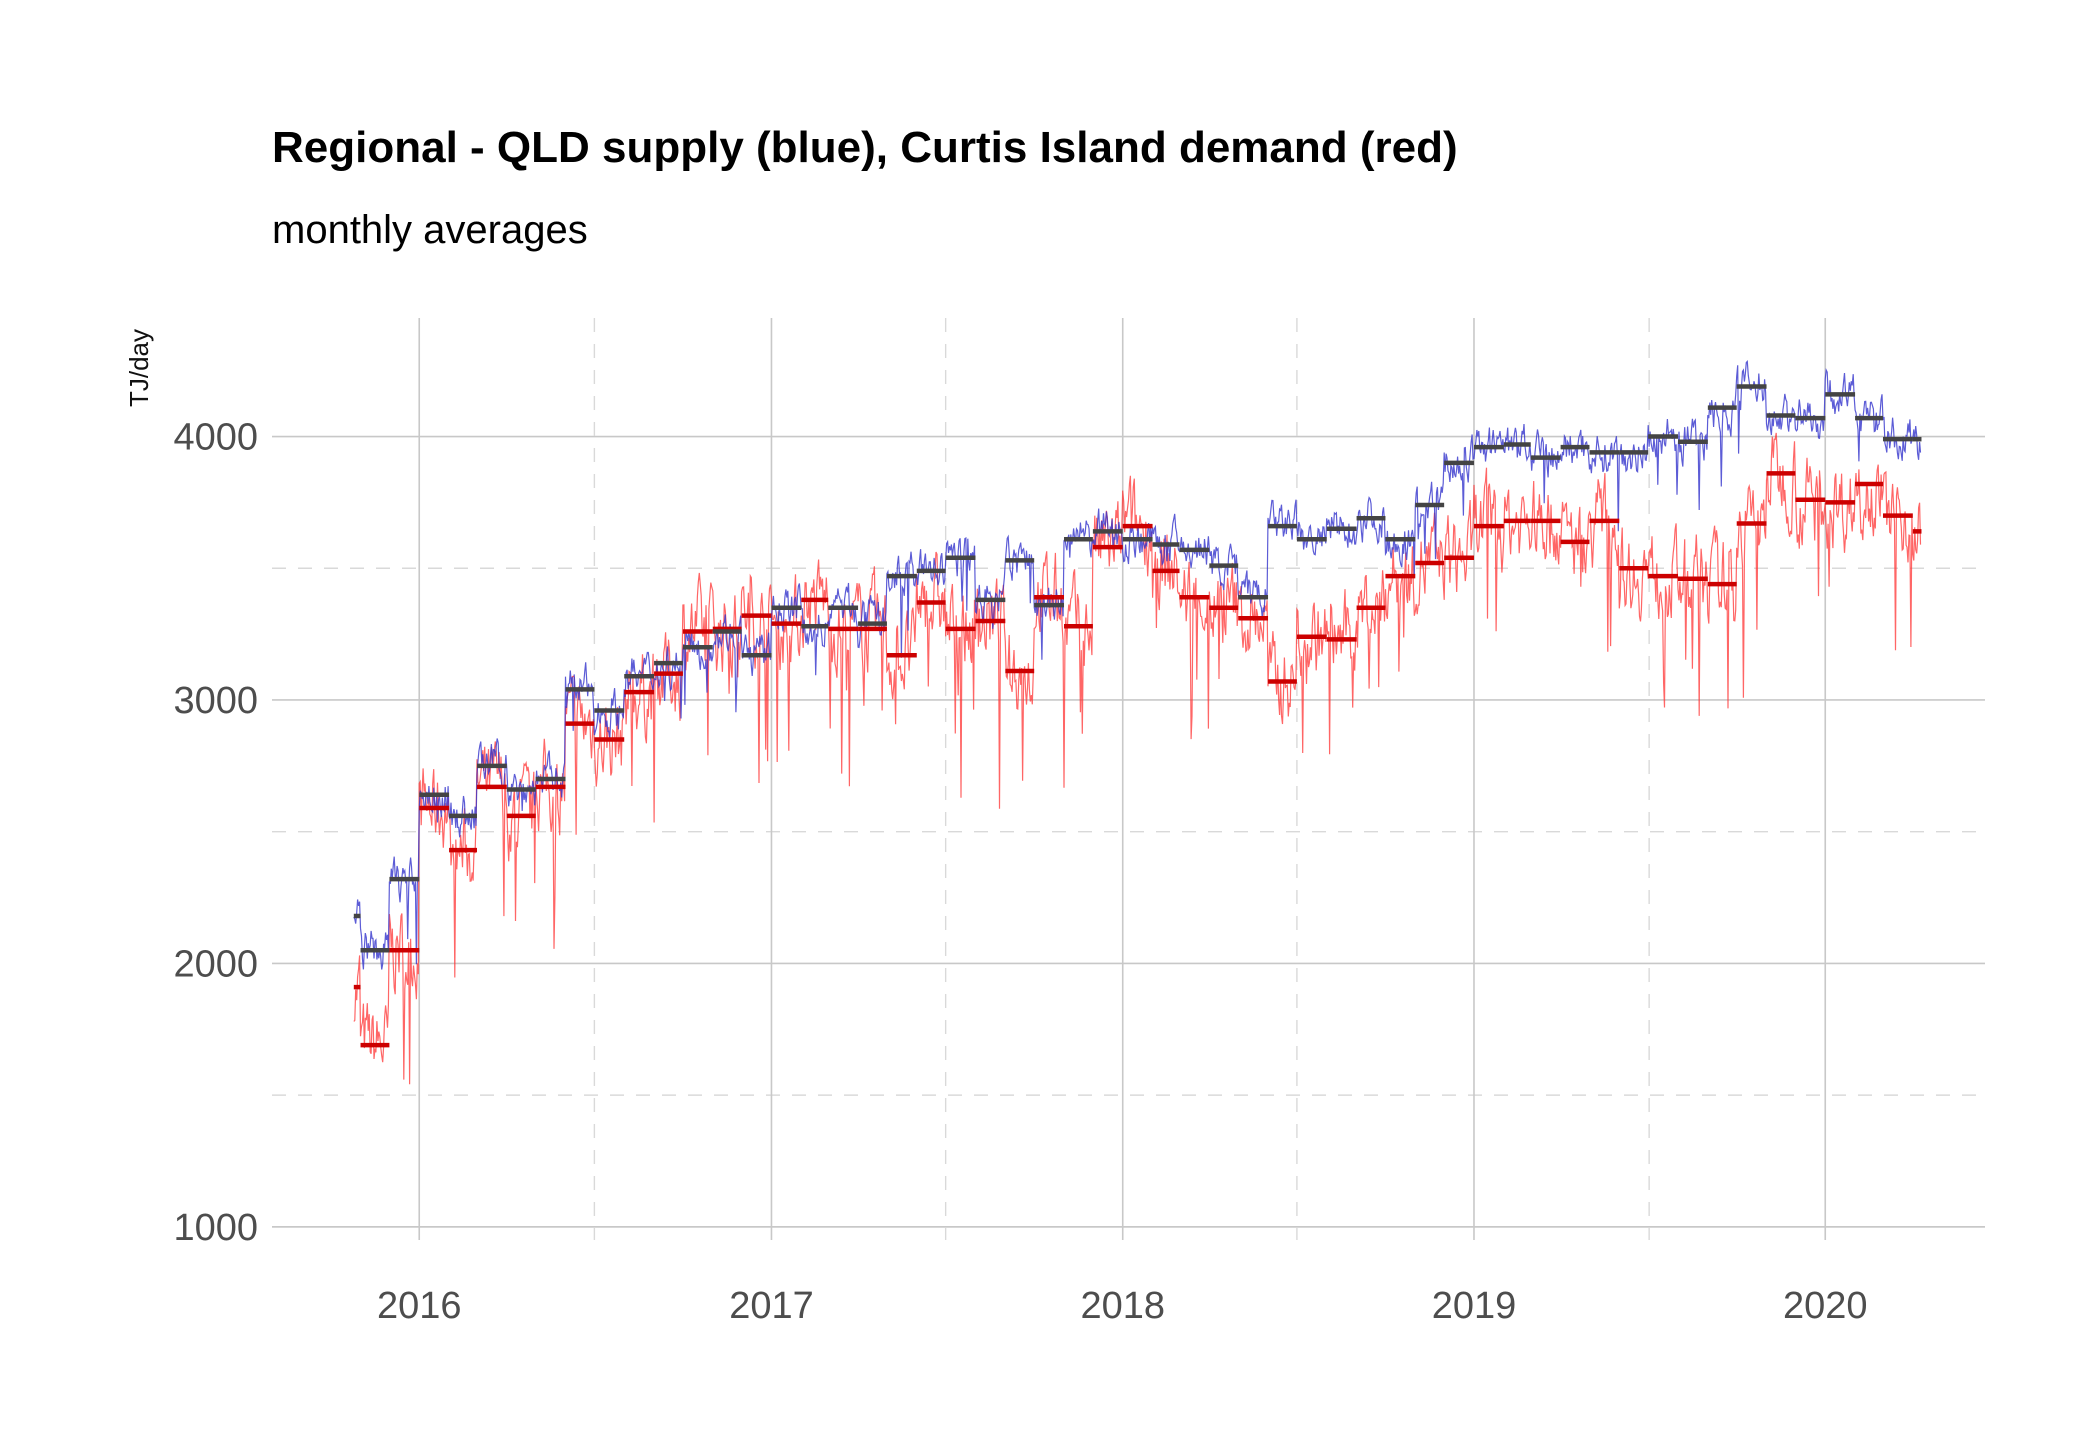 The width and height of the screenshot is (2100, 1440). I want to click on x-tick-label: 2017, so click(771, 1306).